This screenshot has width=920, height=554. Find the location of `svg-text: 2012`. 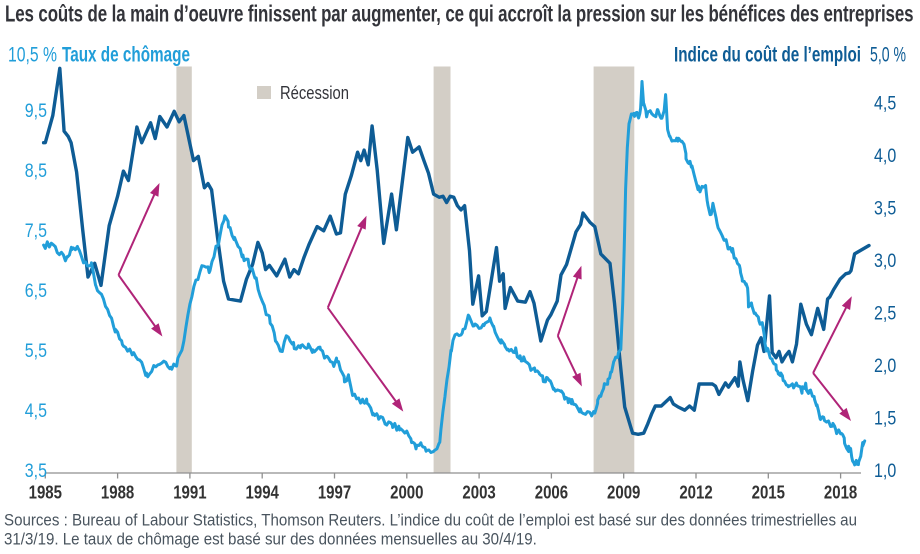

svg-text: 2012 is located at coordinates (695, 492).